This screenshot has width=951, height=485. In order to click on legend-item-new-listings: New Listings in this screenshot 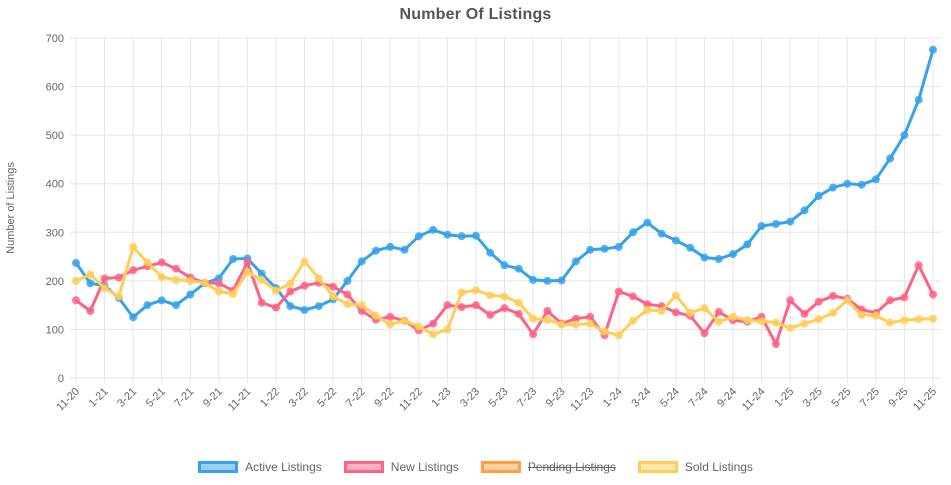, I will do `click(401, 467)`.